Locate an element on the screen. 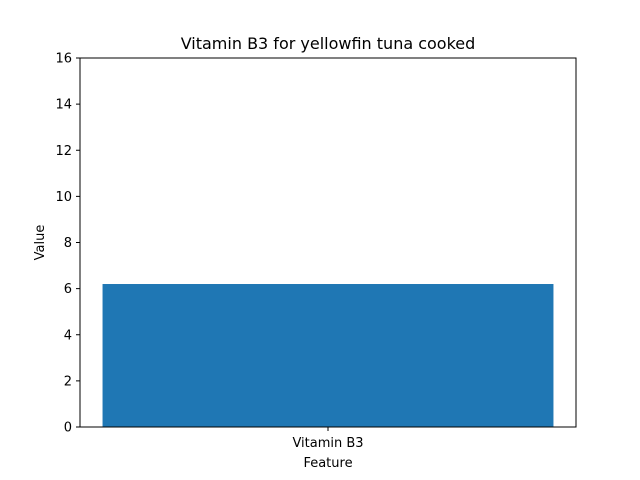 This screenshot has width=640, height=480. chart-title: Vitamin B3 for yellowfin tuna cooked is located at coordinates (328, 43).